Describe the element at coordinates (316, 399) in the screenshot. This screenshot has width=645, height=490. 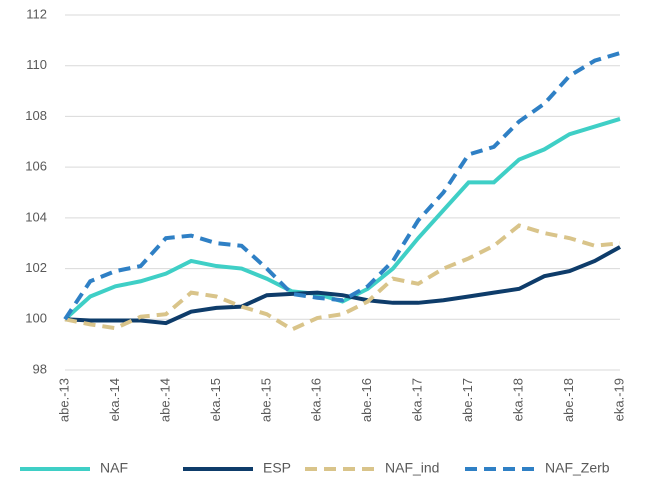
I see `x-tick-label: eka.-16` at that location.